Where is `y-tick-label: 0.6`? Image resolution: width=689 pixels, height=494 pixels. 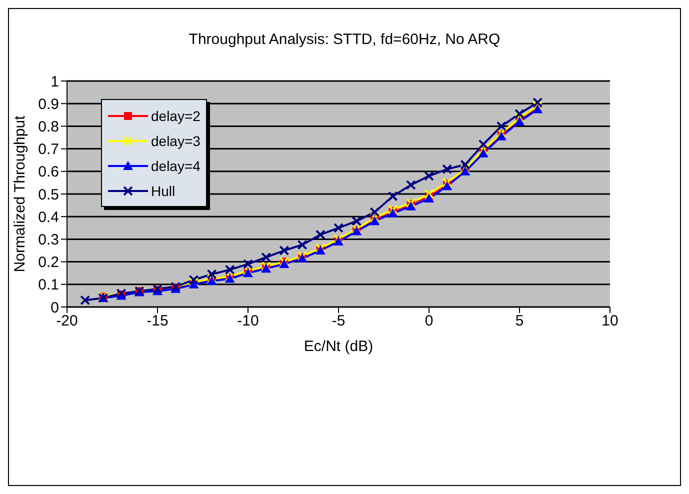 y-tick-label: 0.6 is located at coordinates (48, 172).